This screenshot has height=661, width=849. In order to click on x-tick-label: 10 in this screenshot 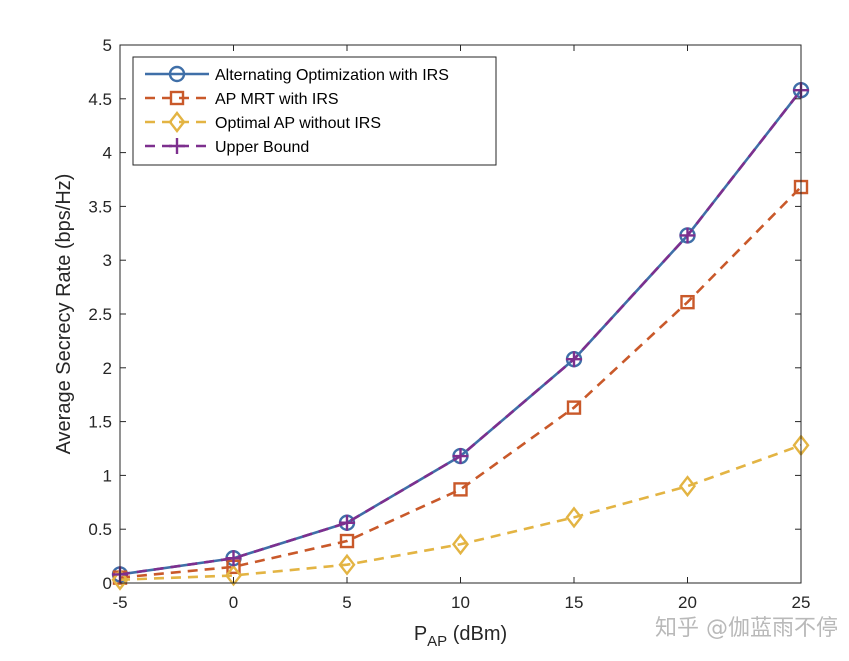, I will do `click(460, 602)`.